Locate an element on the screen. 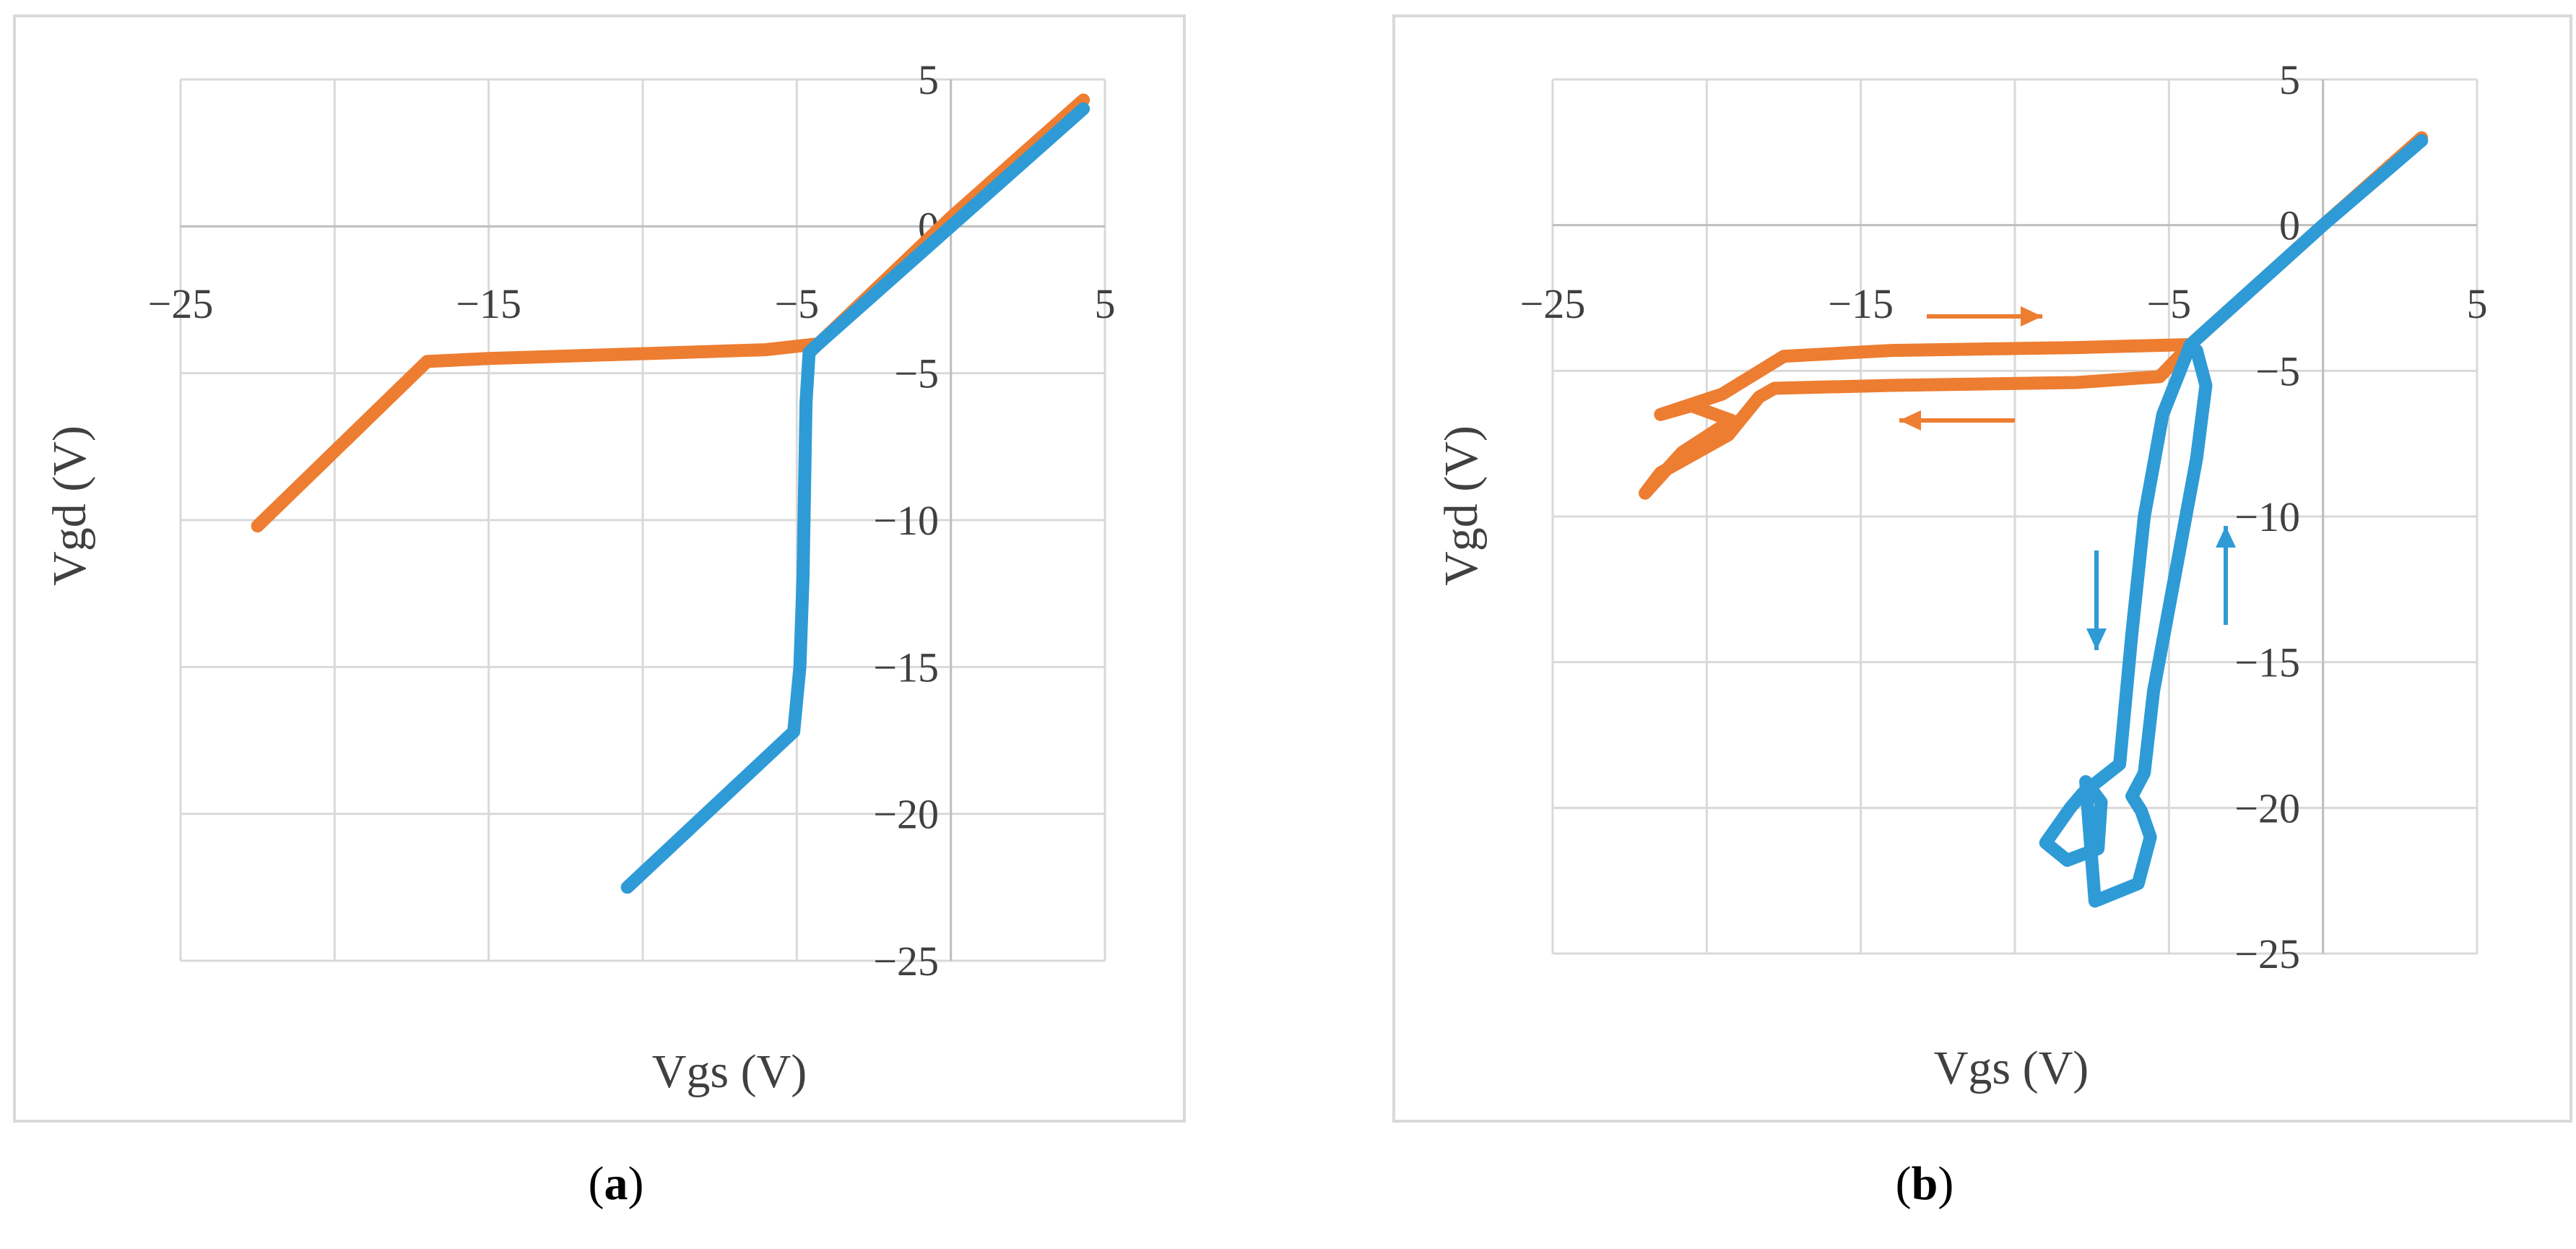 This screenshot has width=2576, height=1249. arrow-orange-right-head is located at coordinates (2031, 316).